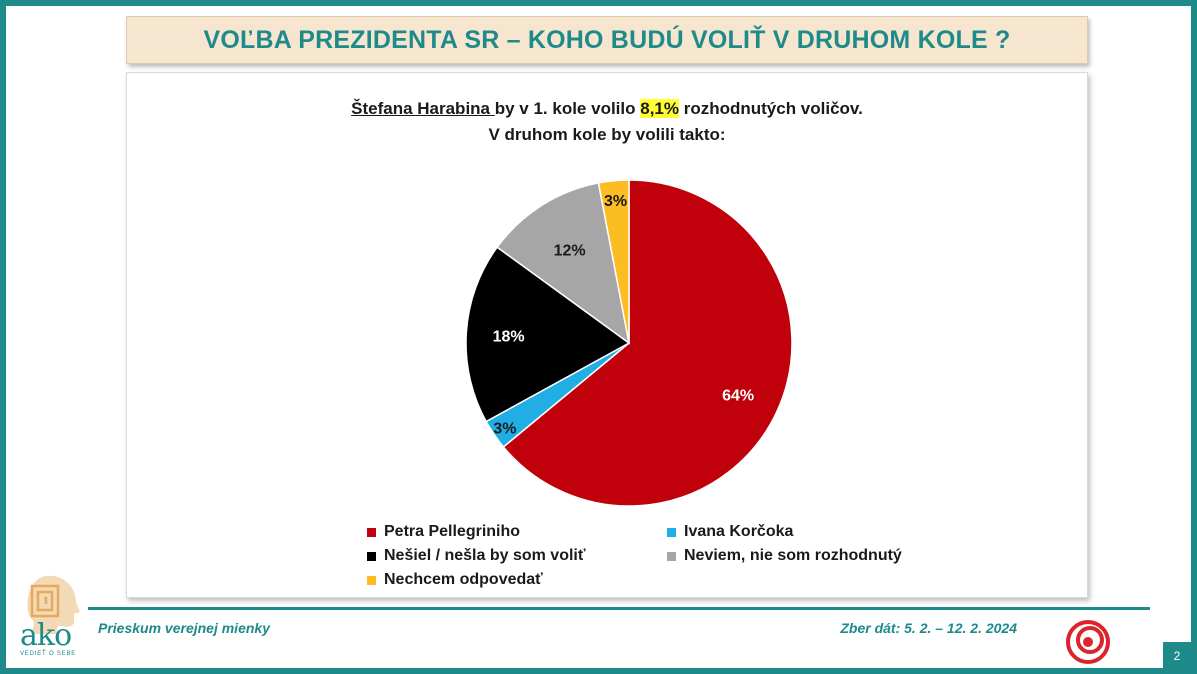  Describe the element at coordinates (504, 428) in the screenshot. I see `pie-data-label-2: 3%` at that location.